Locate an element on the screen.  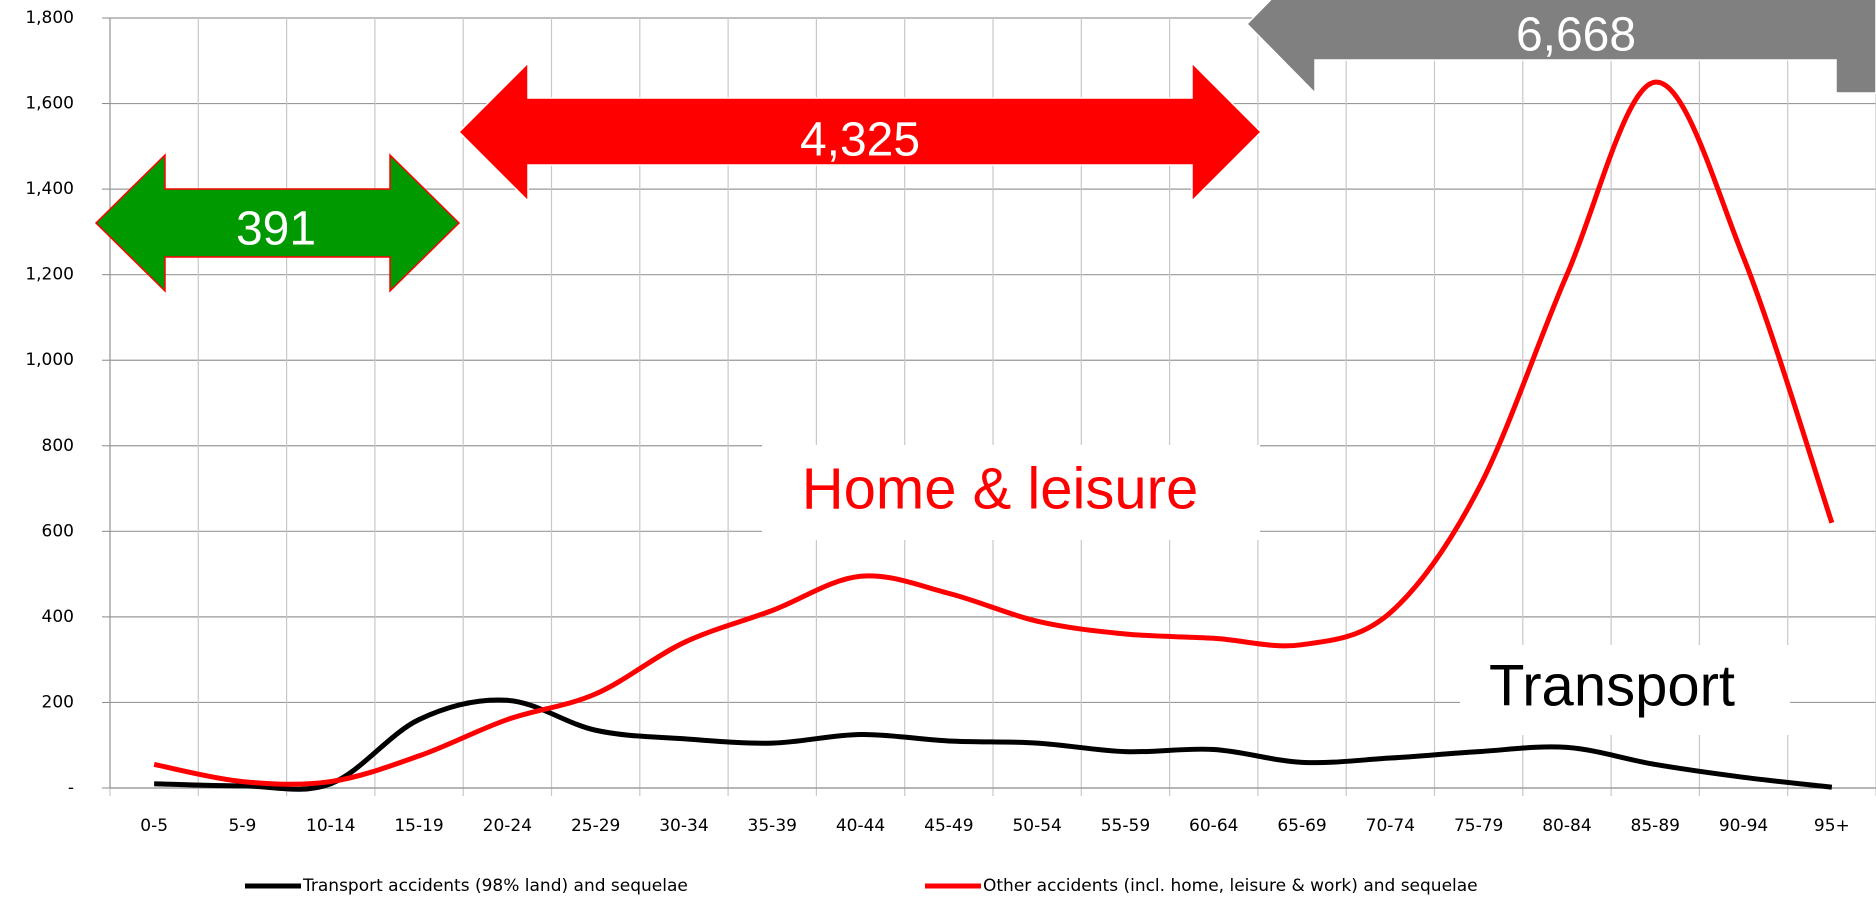
x-tick-label: 55-59 is located at coordinates (1125, 826).